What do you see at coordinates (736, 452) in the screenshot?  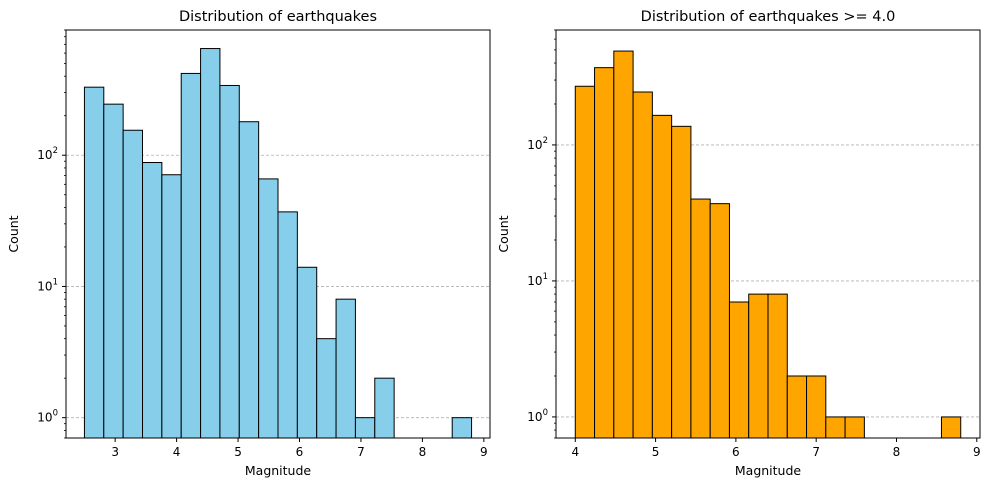 I see `x-tick-label-3: 6` at bounding box center [736, 452].